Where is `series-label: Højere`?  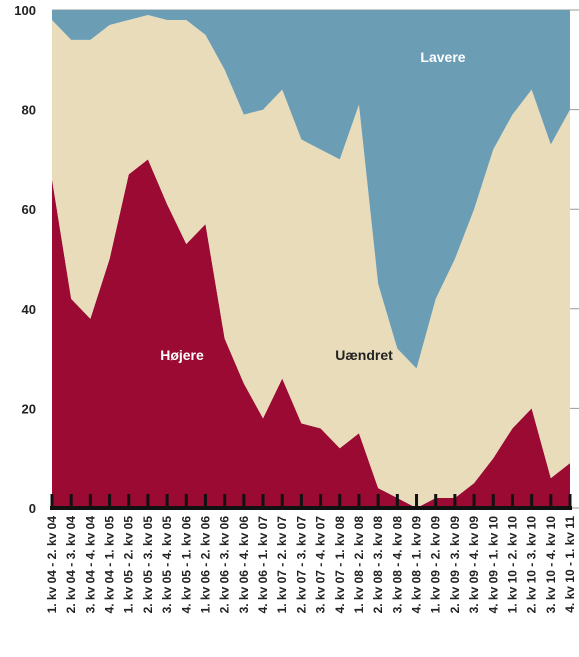 series-label: Højere is located at coordinates (182, 355).